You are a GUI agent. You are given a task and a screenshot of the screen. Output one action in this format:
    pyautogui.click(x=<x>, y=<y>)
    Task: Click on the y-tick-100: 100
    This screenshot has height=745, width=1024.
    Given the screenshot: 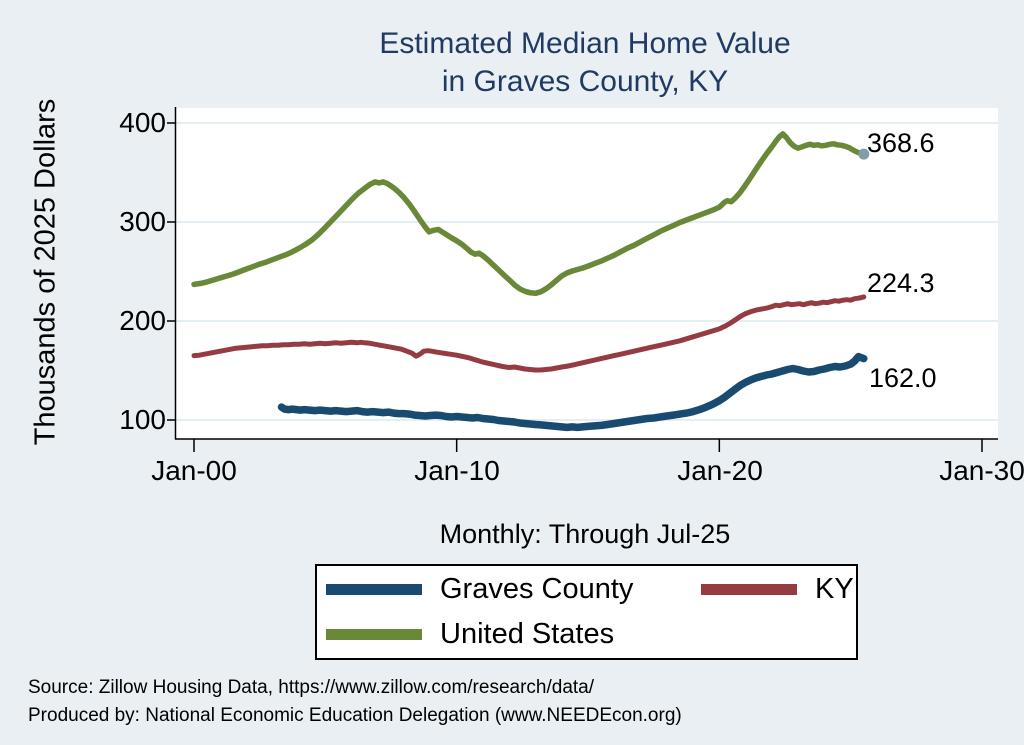 What is the action you would take?
    pyautogui.click(x=142, y=419)
    